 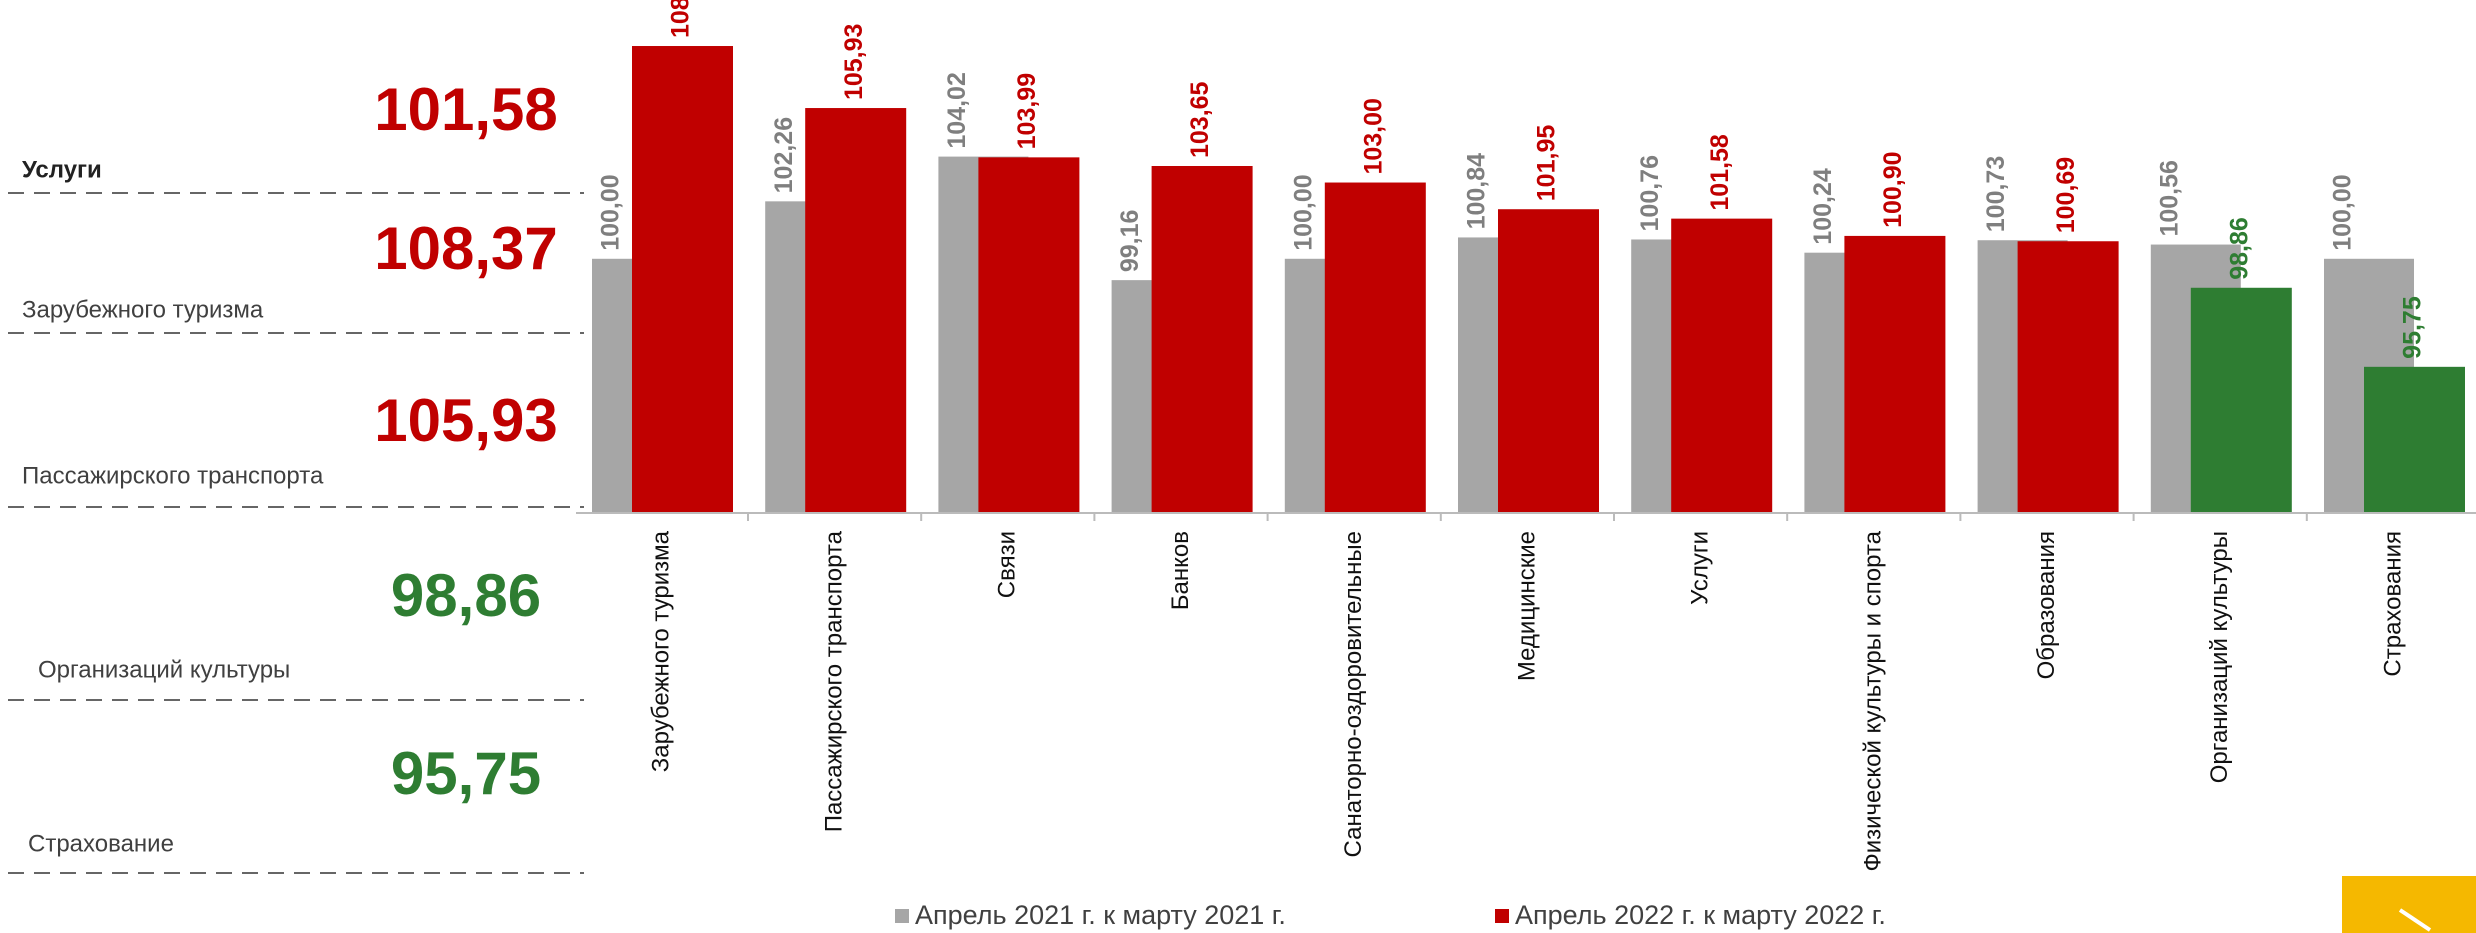 I want to click on x-tick-label: Медицинские, so click(x=1526, y=606).